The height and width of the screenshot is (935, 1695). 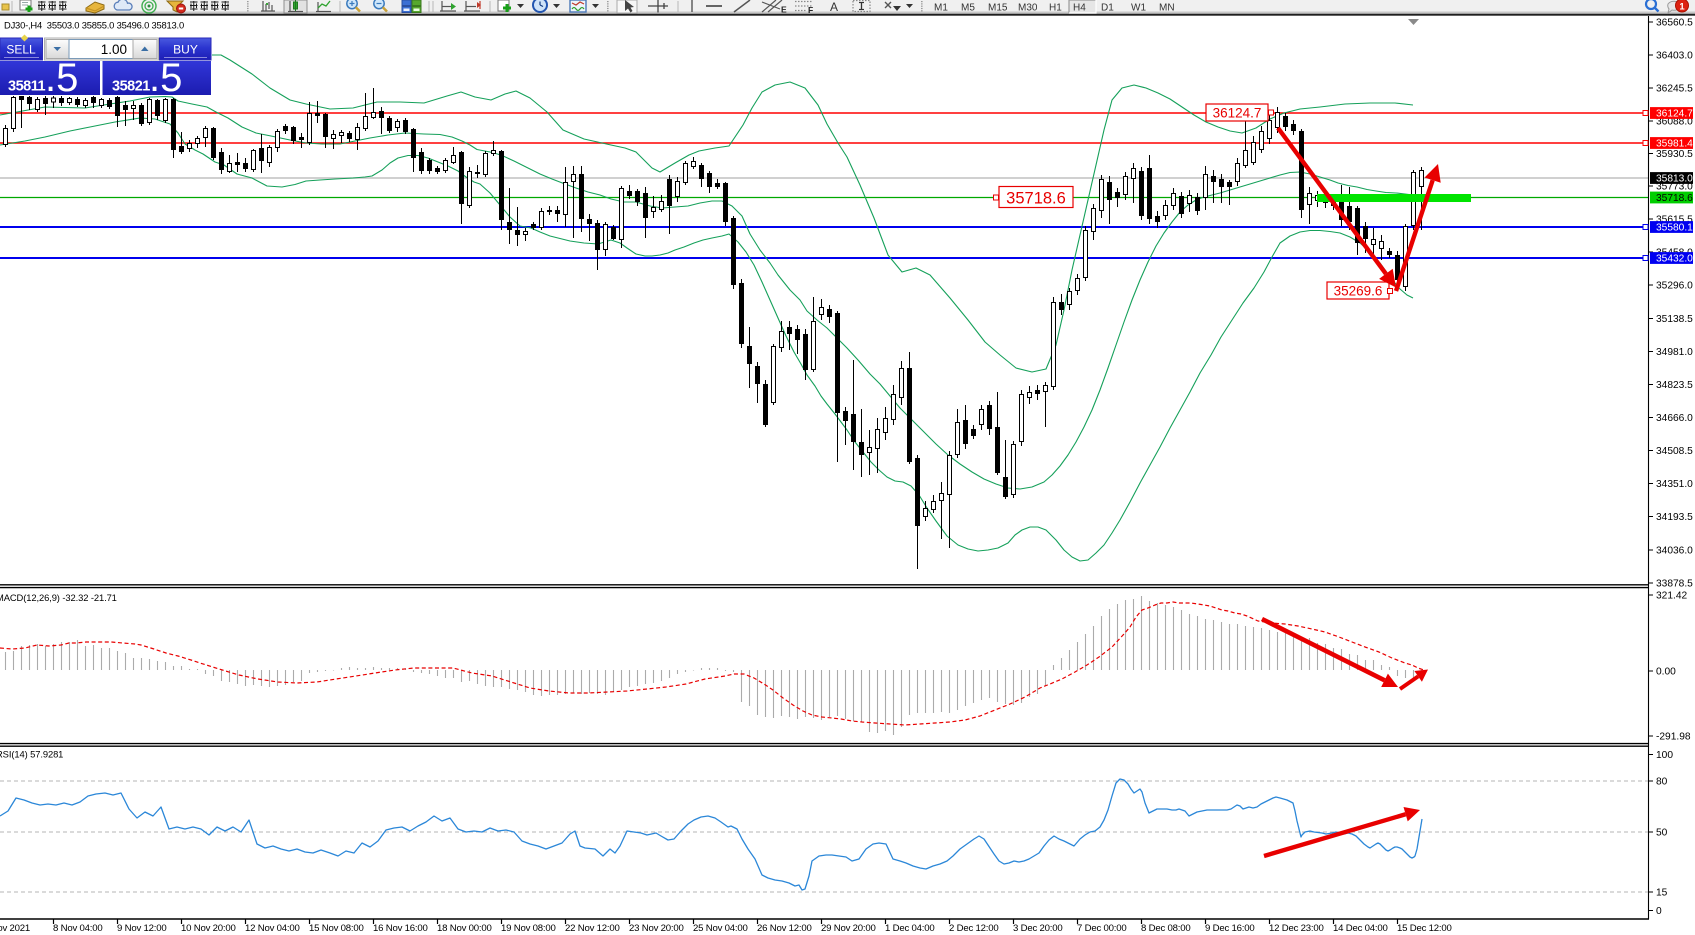 What do you see at coordinates (656, 928) in the screenshot?
I see `svg-text: 23 Nov 20:00` at bounding box center [656, 928].